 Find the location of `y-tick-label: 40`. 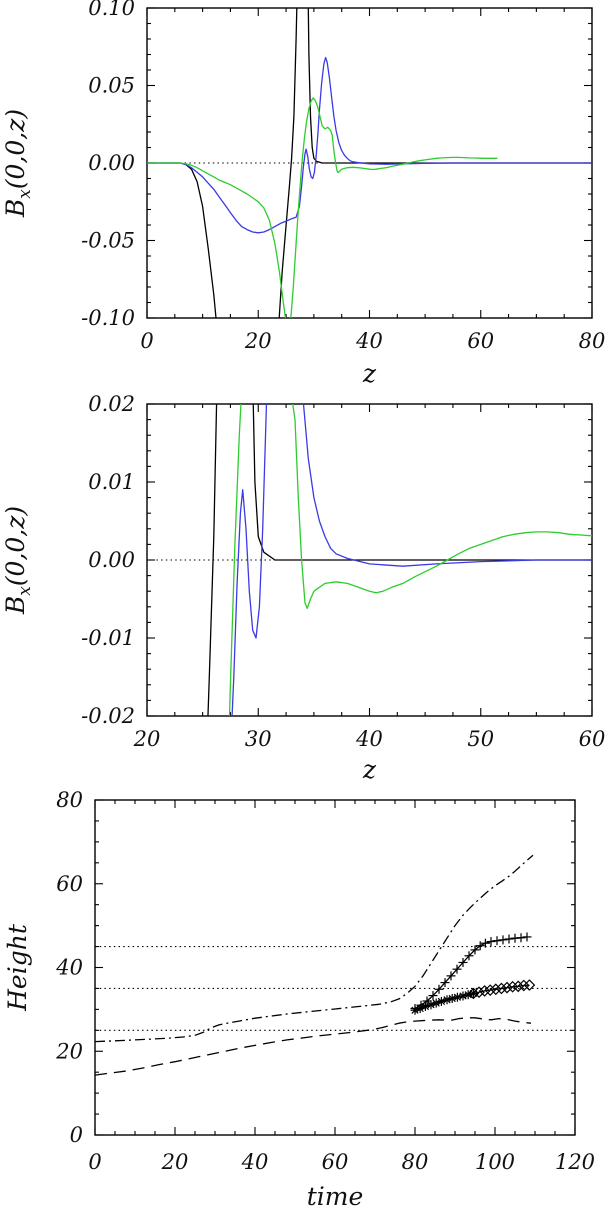

y-tick-label: 40 is located at coordinates (69, 968).